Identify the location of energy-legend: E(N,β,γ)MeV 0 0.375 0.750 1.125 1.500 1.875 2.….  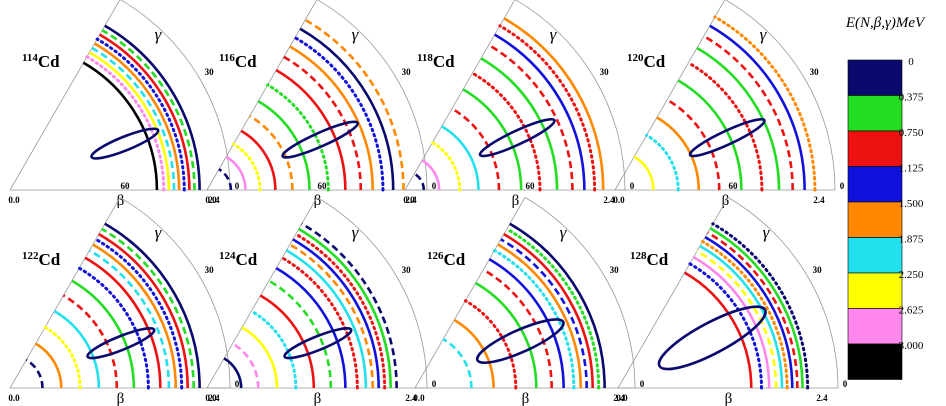
(885, 197).